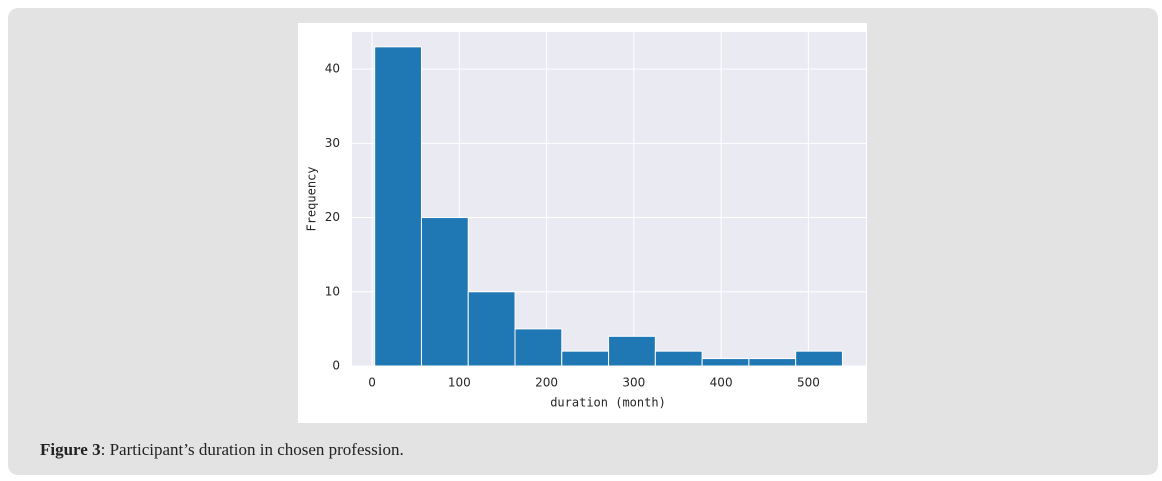 The height and width of the screenshot is (481, 1162). I want to click on x-tick-label: 100, so click(459, 383).